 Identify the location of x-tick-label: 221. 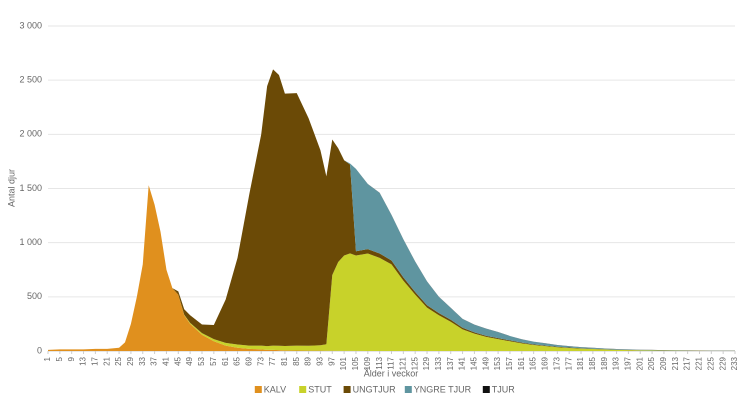
(699, 363).